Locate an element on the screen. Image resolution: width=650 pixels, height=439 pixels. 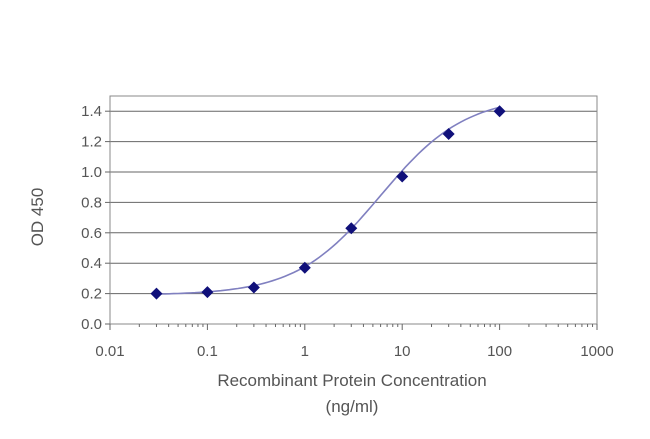
y-tick-label: 0.6 is located at coordinates (91, 233).